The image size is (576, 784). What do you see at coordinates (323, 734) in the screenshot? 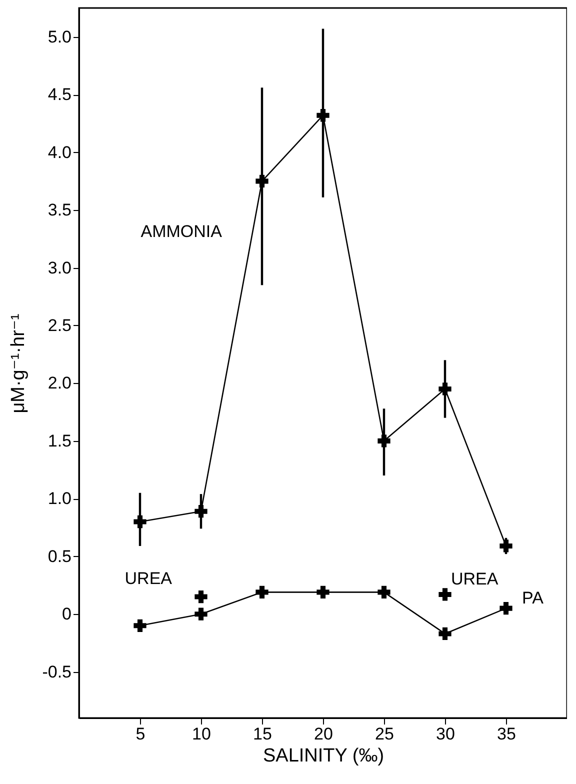
I see `x-tick-label: 20` at bounding box center [323, 734].